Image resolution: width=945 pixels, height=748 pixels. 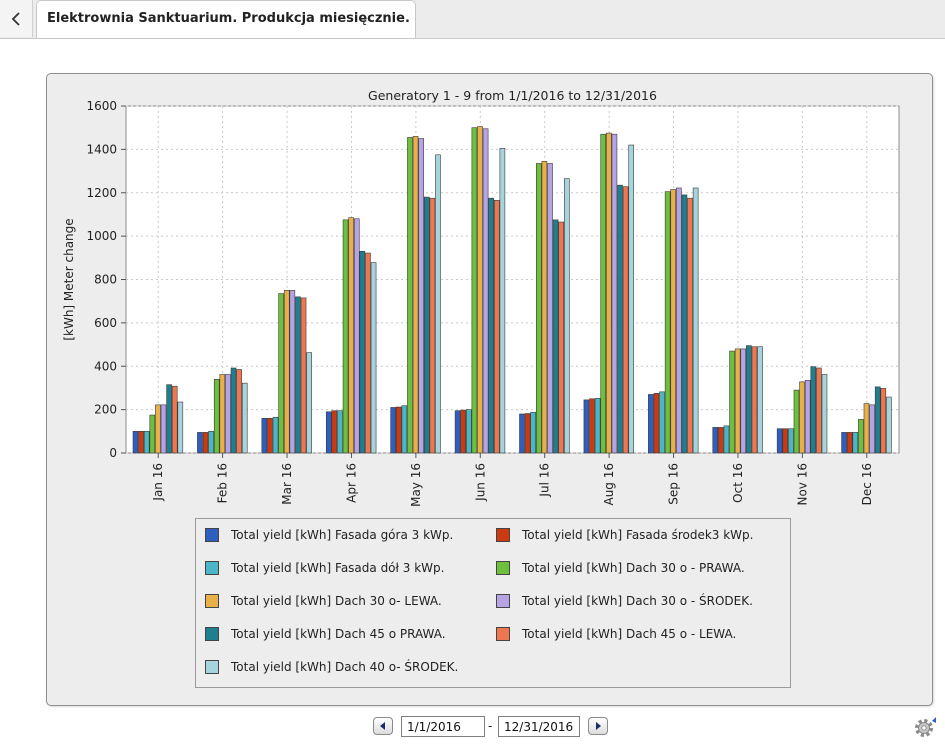 What do you see at coordinates (598, 726) in the screenshot?
I see `next-period-button` at bounding box center [598, 726].